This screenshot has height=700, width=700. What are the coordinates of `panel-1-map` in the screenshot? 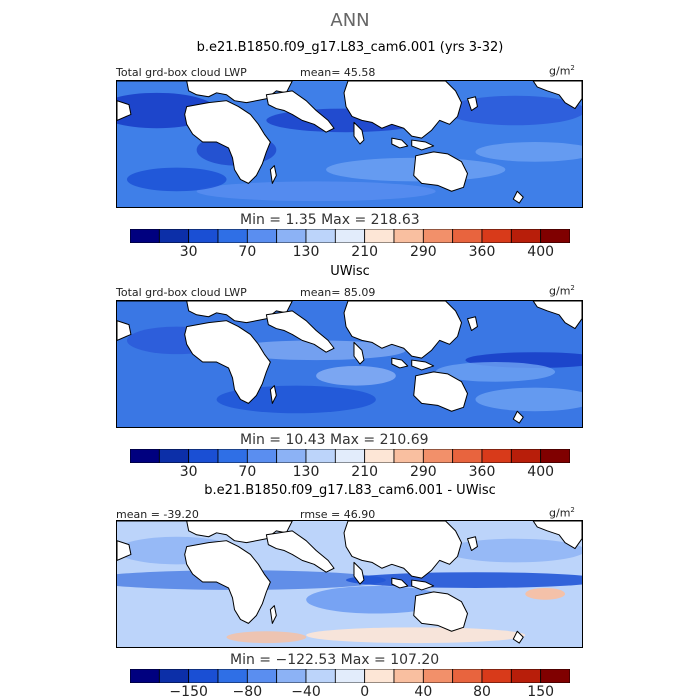 It's located at (349, 144).